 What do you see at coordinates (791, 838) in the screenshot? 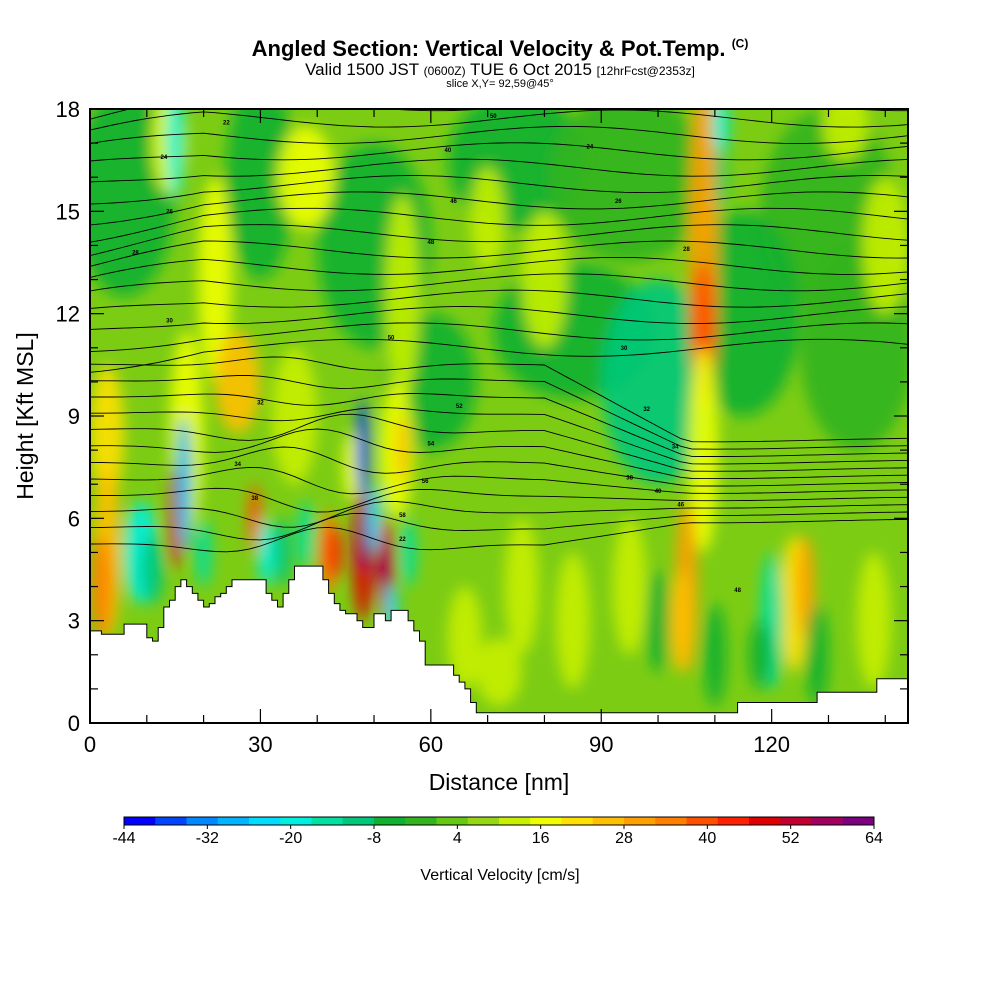
I see `colorbar-tick-label: 52` at bounding box center [791, 838].